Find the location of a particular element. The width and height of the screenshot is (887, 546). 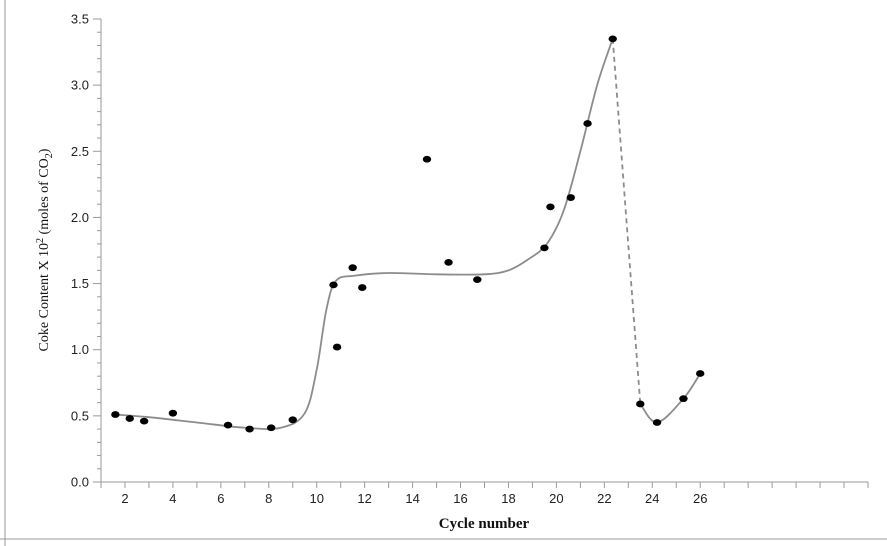

x-tick-label: 8 is located at coordinates (268, 498).